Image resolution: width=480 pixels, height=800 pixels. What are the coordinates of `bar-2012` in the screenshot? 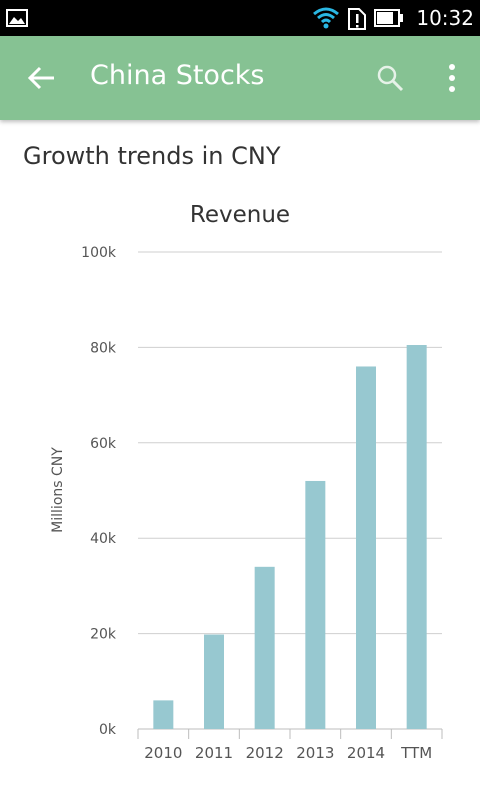 It's located at (264, 647).